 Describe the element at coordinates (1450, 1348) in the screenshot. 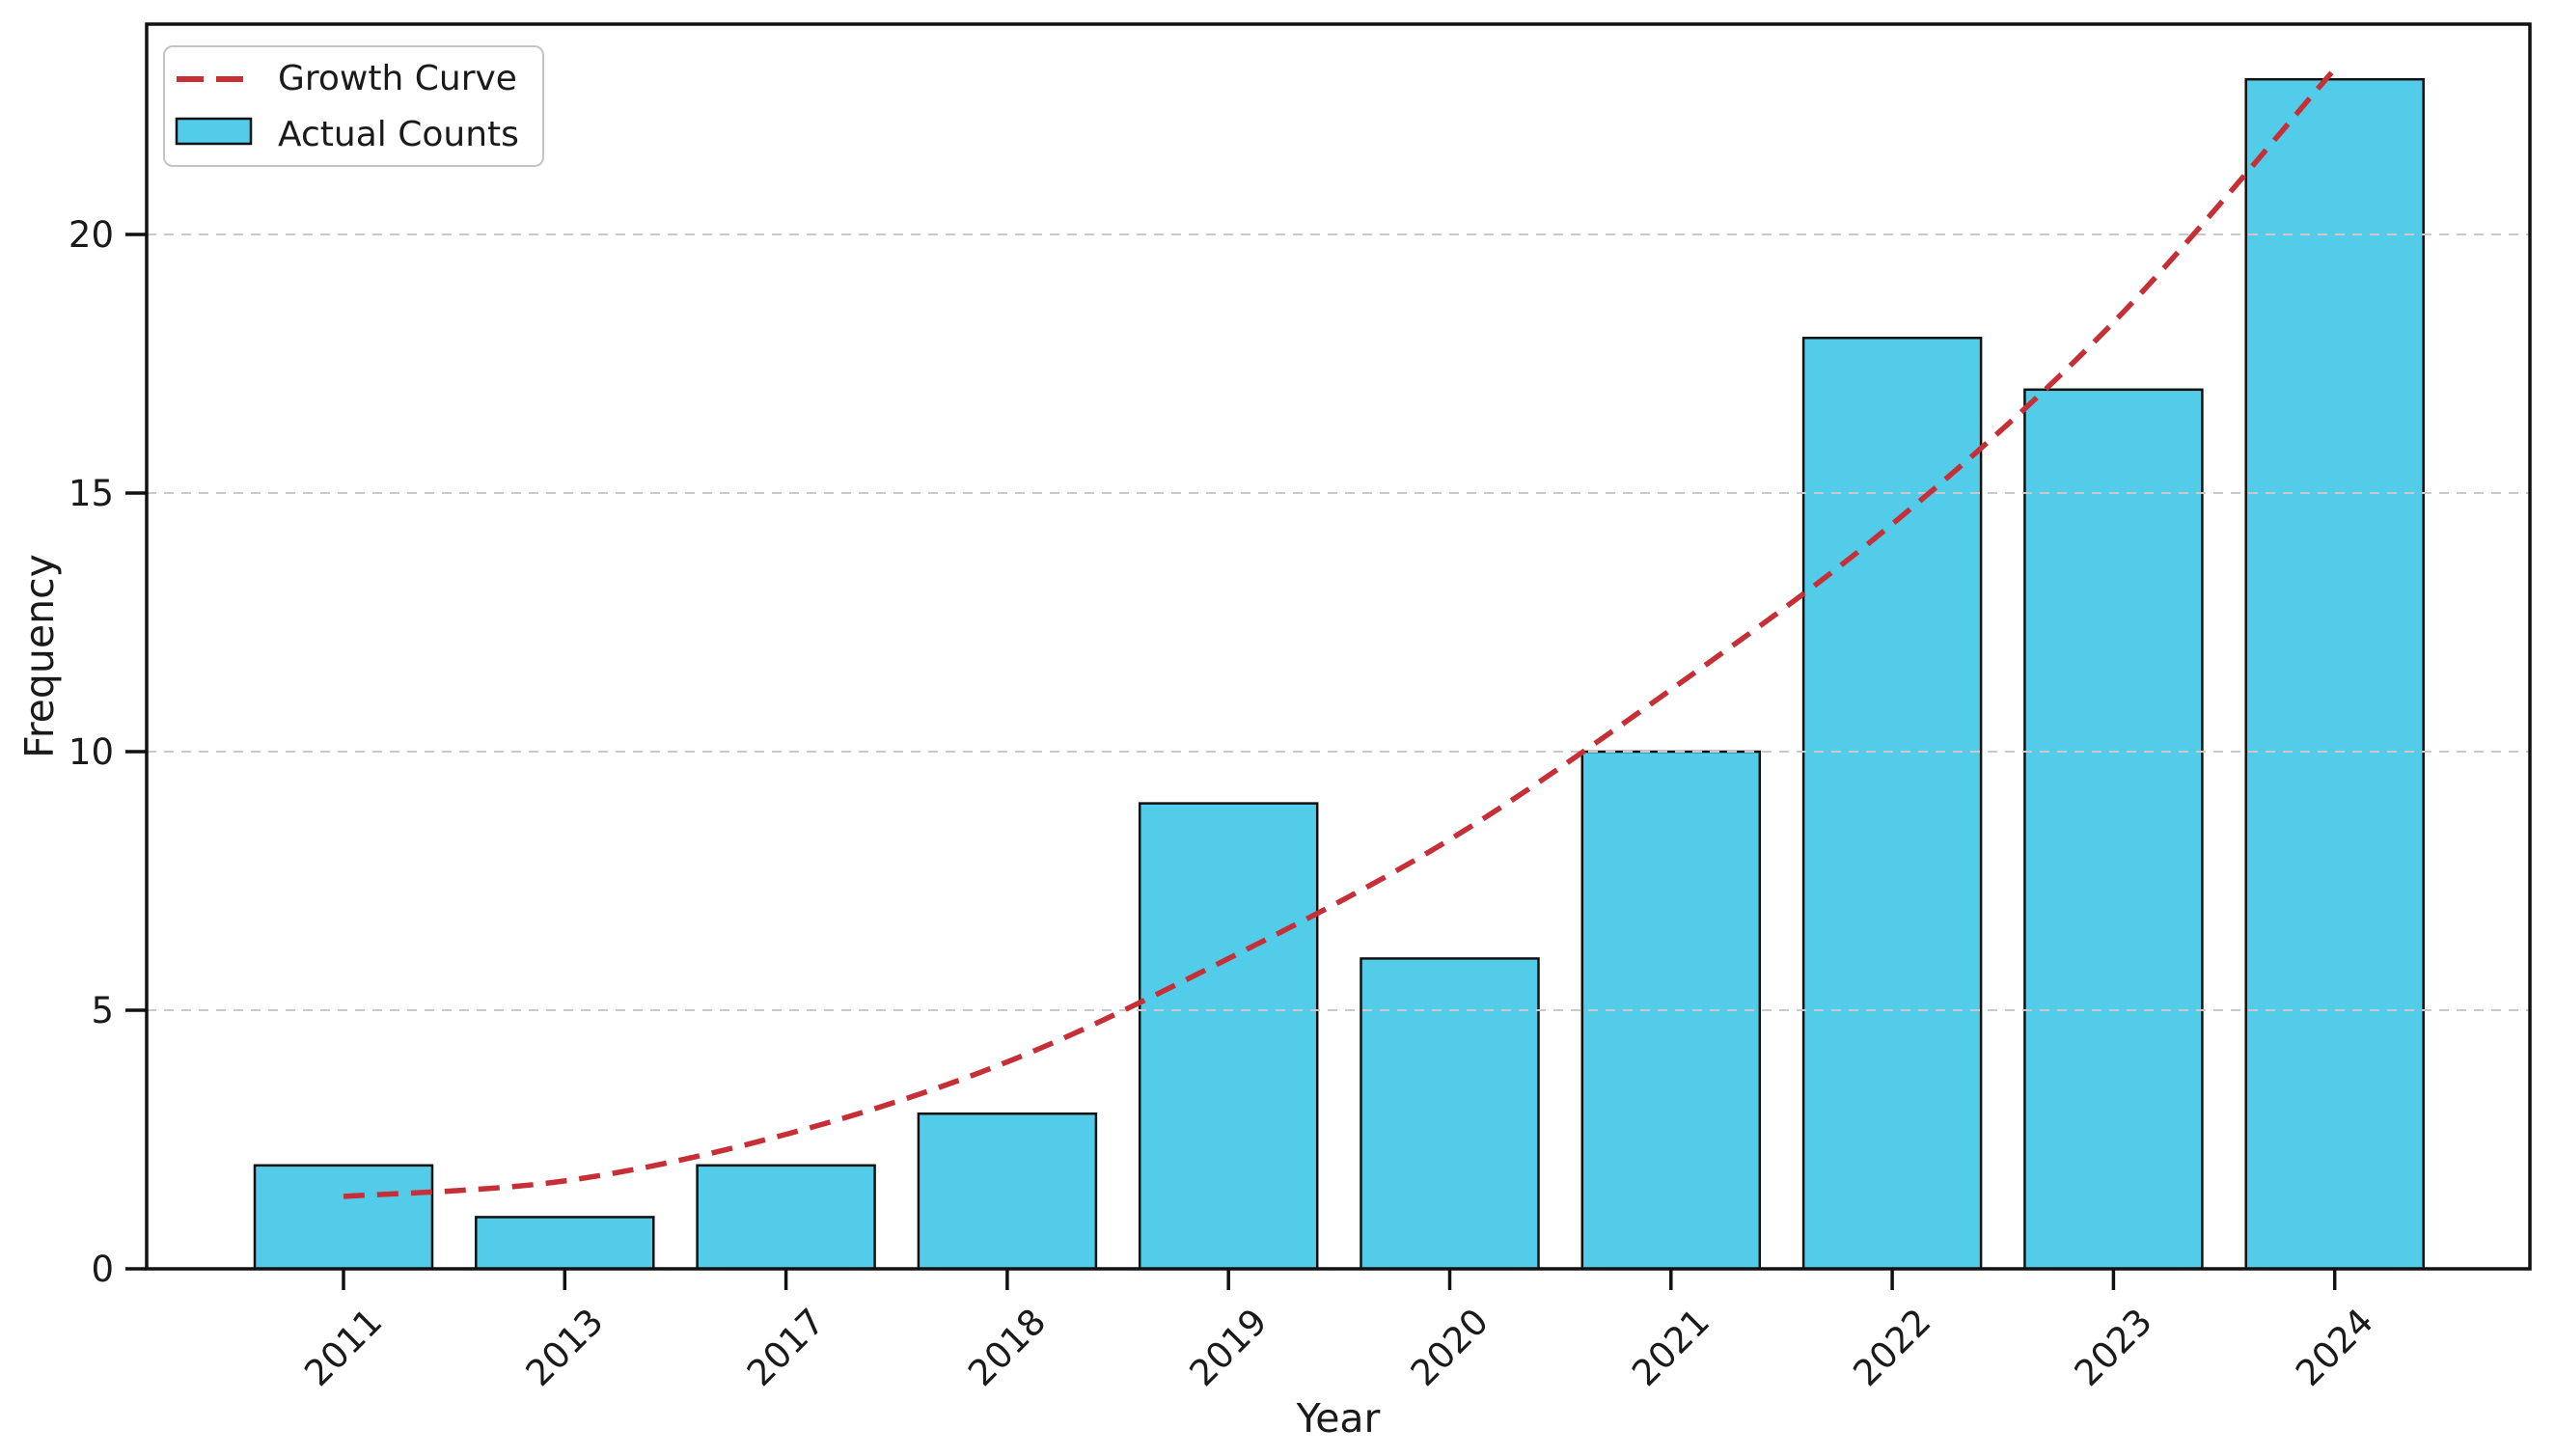

I see `x-tick-label-2020: 2020` at that location.